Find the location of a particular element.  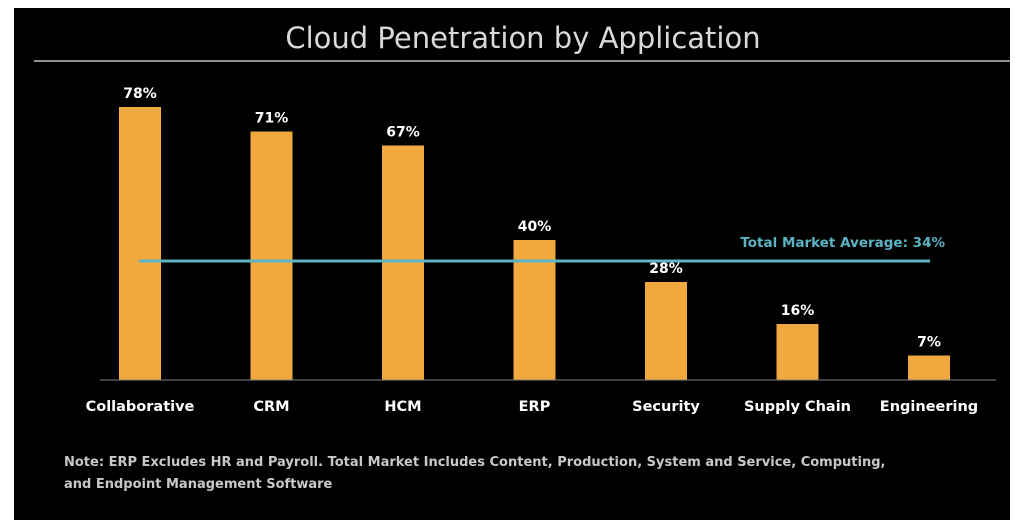

average-label: Total Market Average: 34% is located at coordinates (842, 243).